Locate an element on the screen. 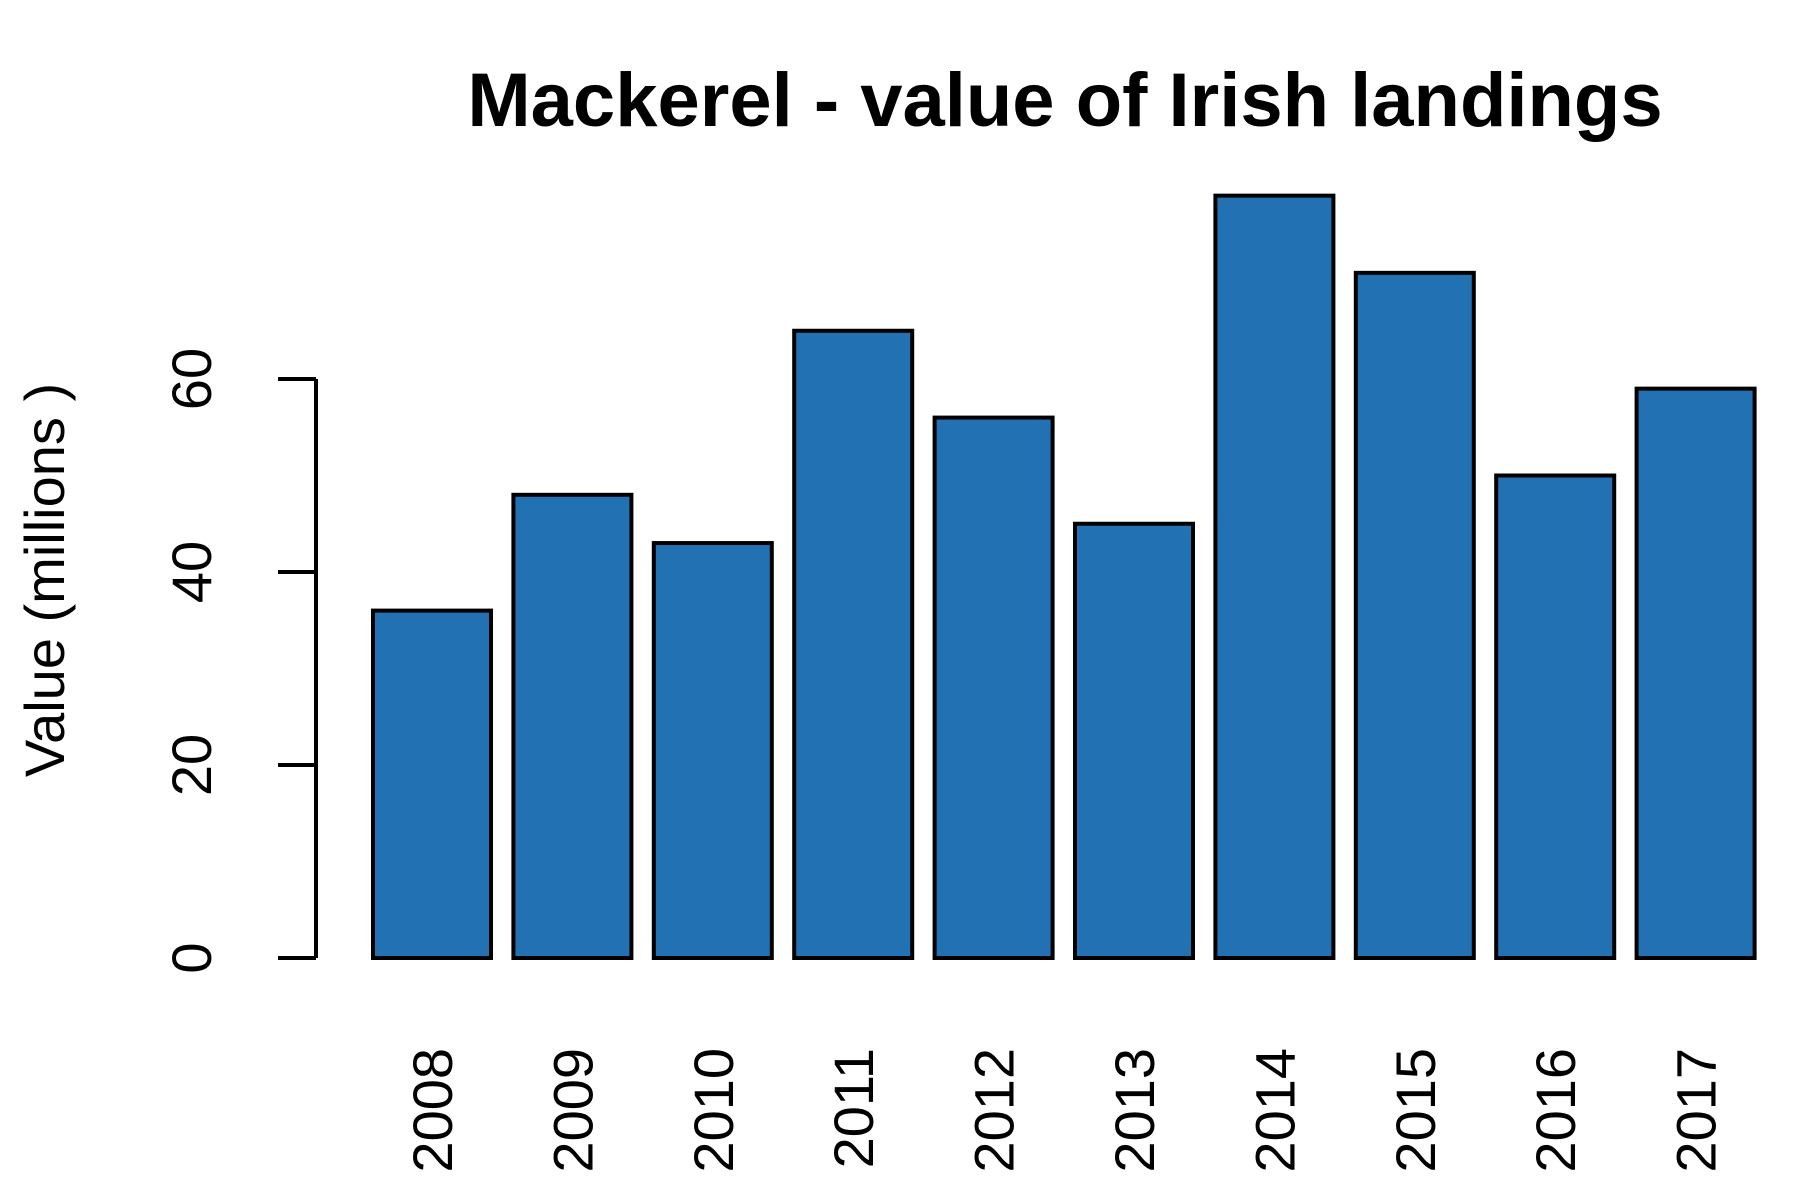  x-tick-label: 2014 is located at coordinates (1274, 1110).